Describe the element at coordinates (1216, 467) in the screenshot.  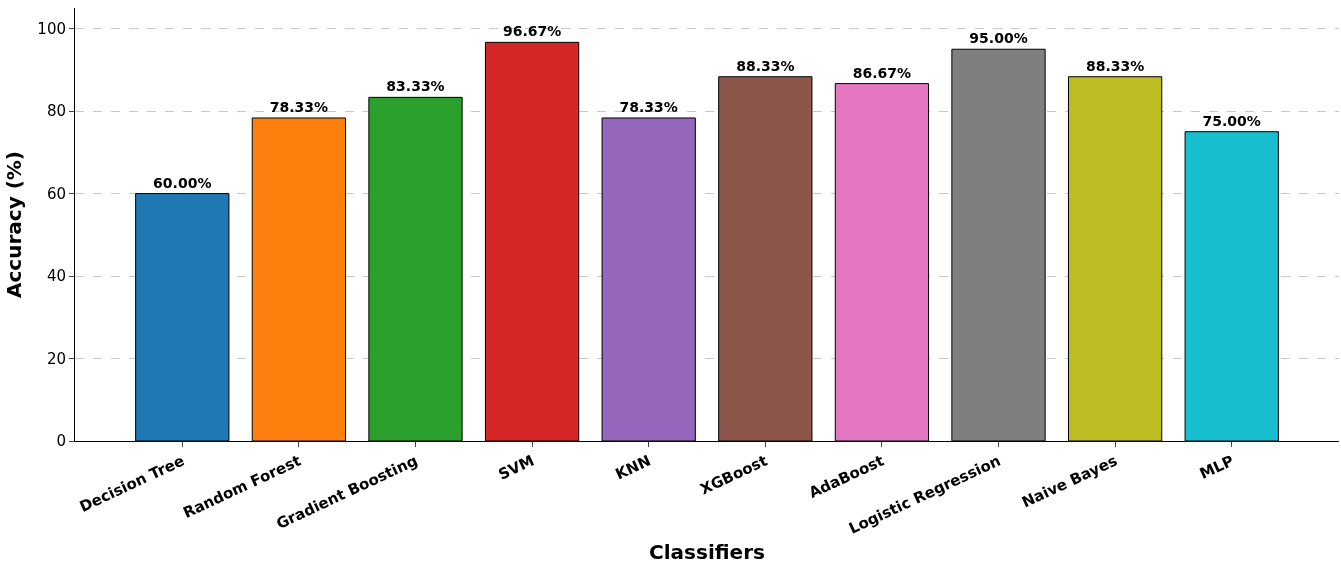
I see `x-tick-label: MLP` at that location.